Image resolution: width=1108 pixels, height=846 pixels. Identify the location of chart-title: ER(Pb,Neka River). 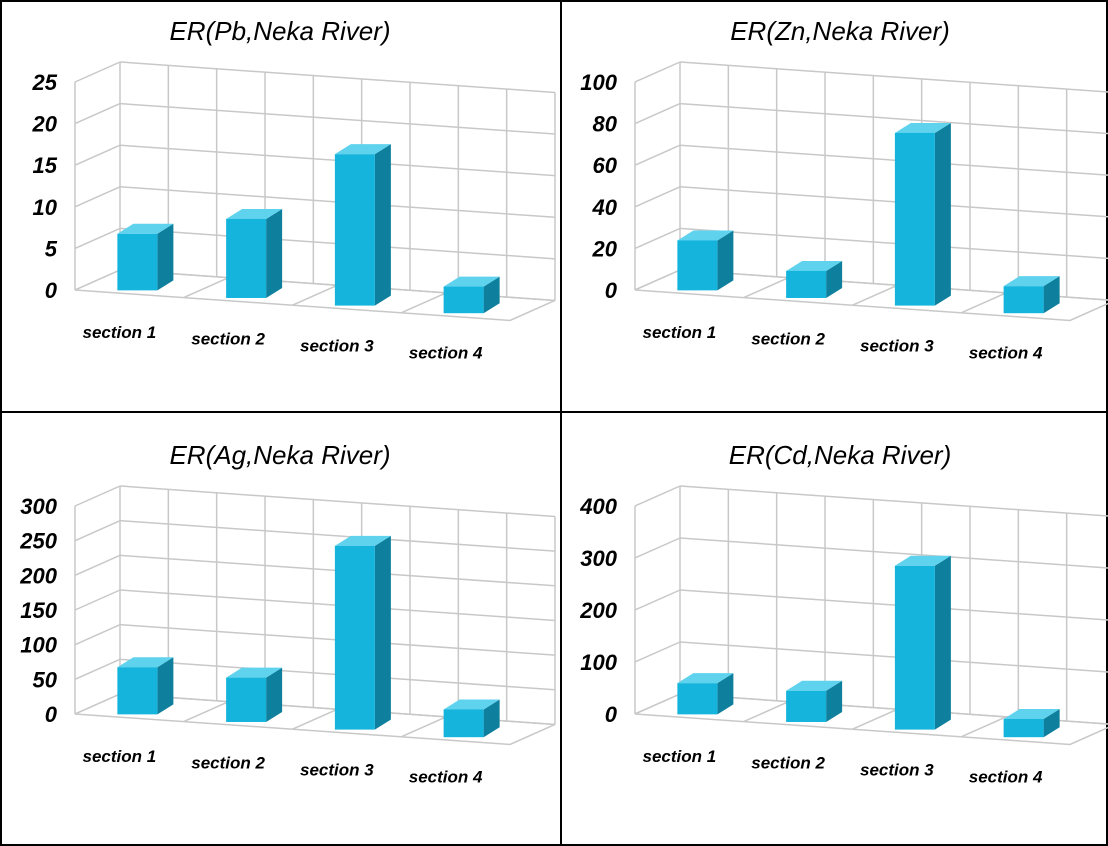
(279, 31).